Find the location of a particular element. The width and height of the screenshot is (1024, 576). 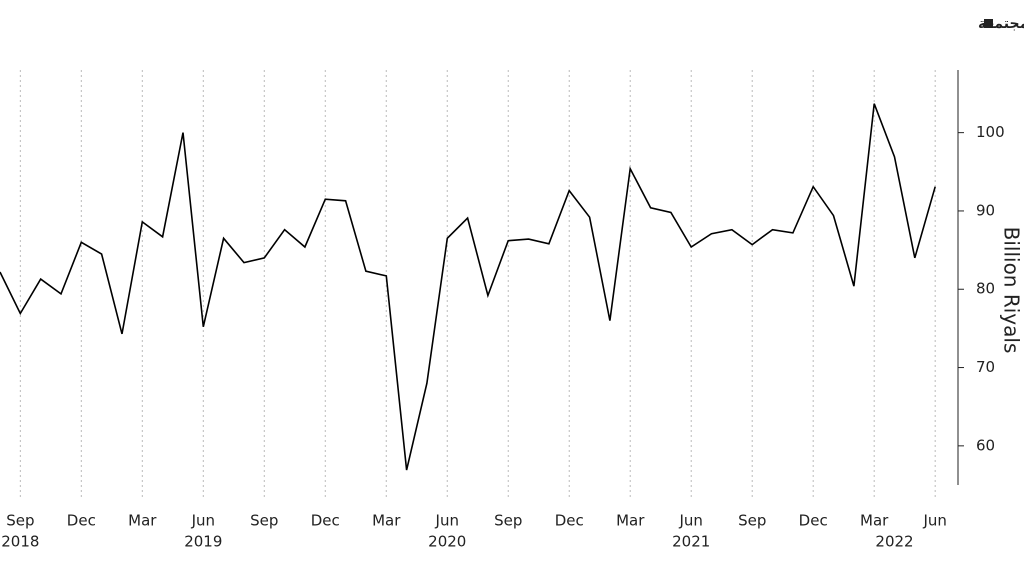

x-year-label: 2021 is located at coordinates (691, 542).